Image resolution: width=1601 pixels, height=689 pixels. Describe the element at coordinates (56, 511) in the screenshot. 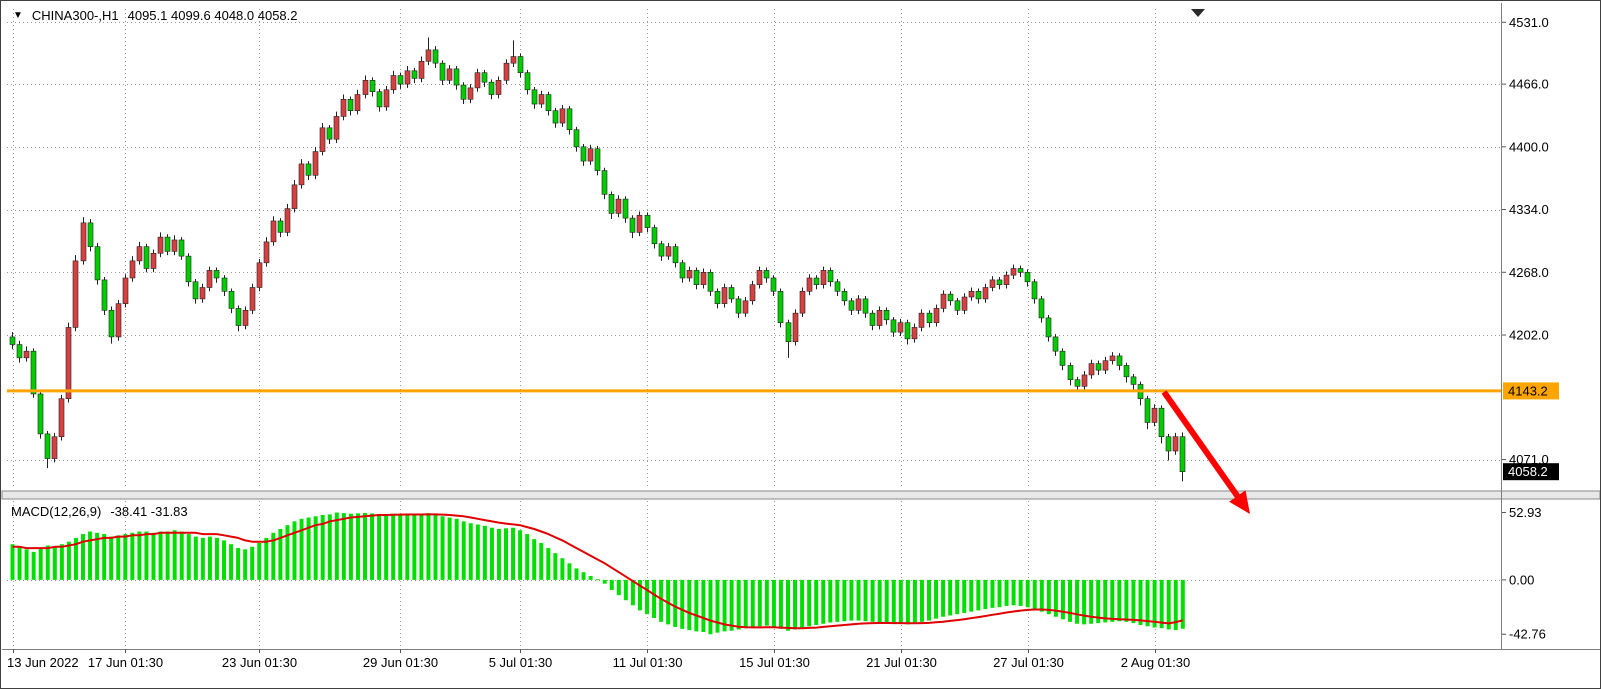

I see `indicator-label: MACD(12,26,9)` at that location.